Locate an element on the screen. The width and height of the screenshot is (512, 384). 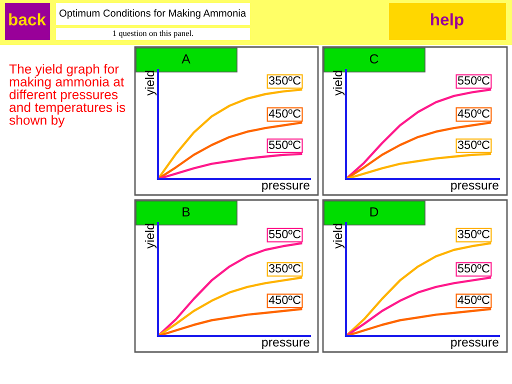
chart-title: D is located at coordinates (374, 211).